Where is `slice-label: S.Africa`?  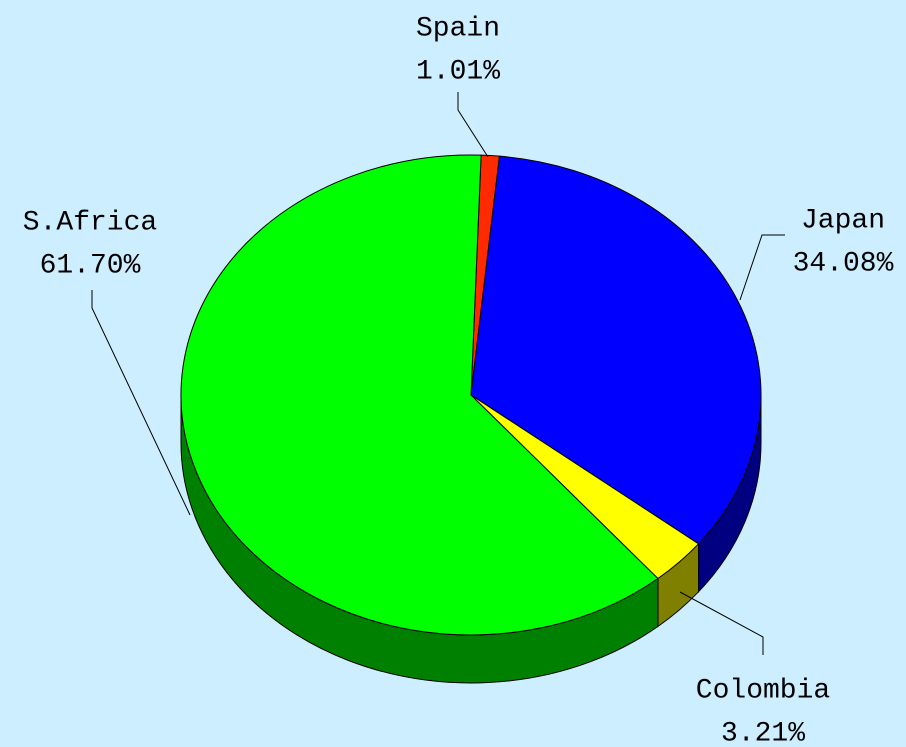 slice-label: S.Africa is located at coordinates (90, 222).